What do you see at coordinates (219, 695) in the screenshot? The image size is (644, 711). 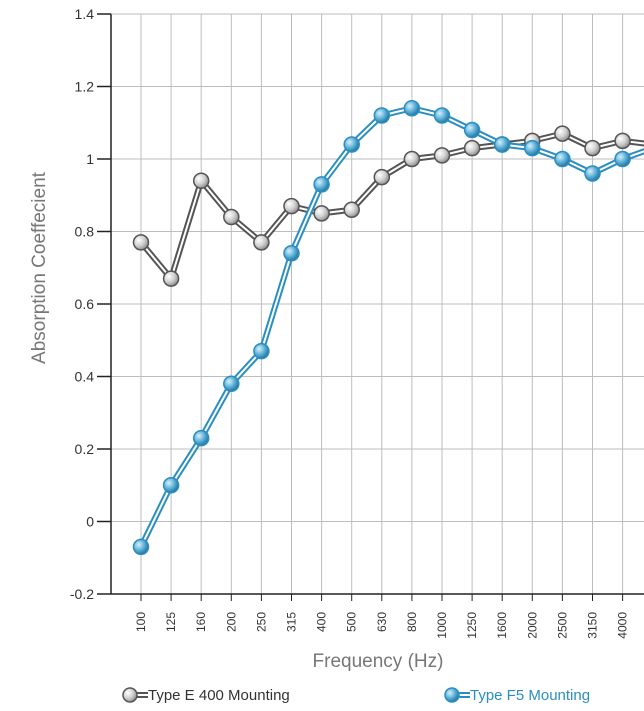 I see `legend-label-0: Type E 400 Mounting` at bounding box center [219, 695].